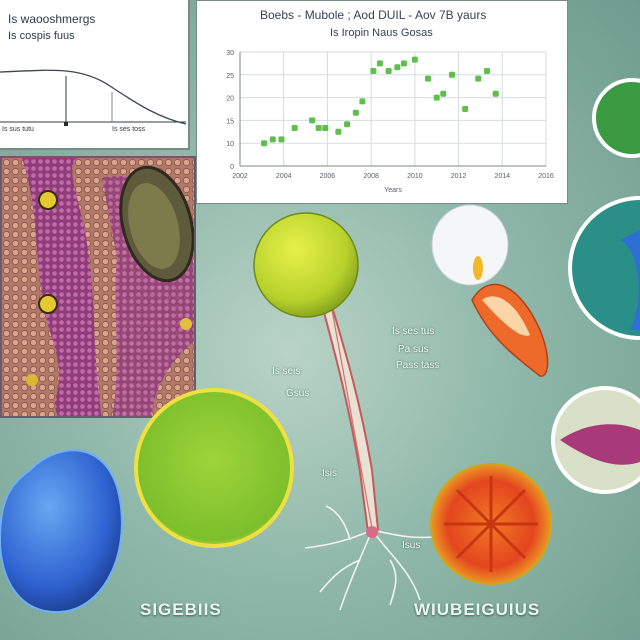 The height and width of the screenshot is (640, 640). Describe the element at coordinates (329, 473) in the screenshot. I see `label-low: Isis` at that location.